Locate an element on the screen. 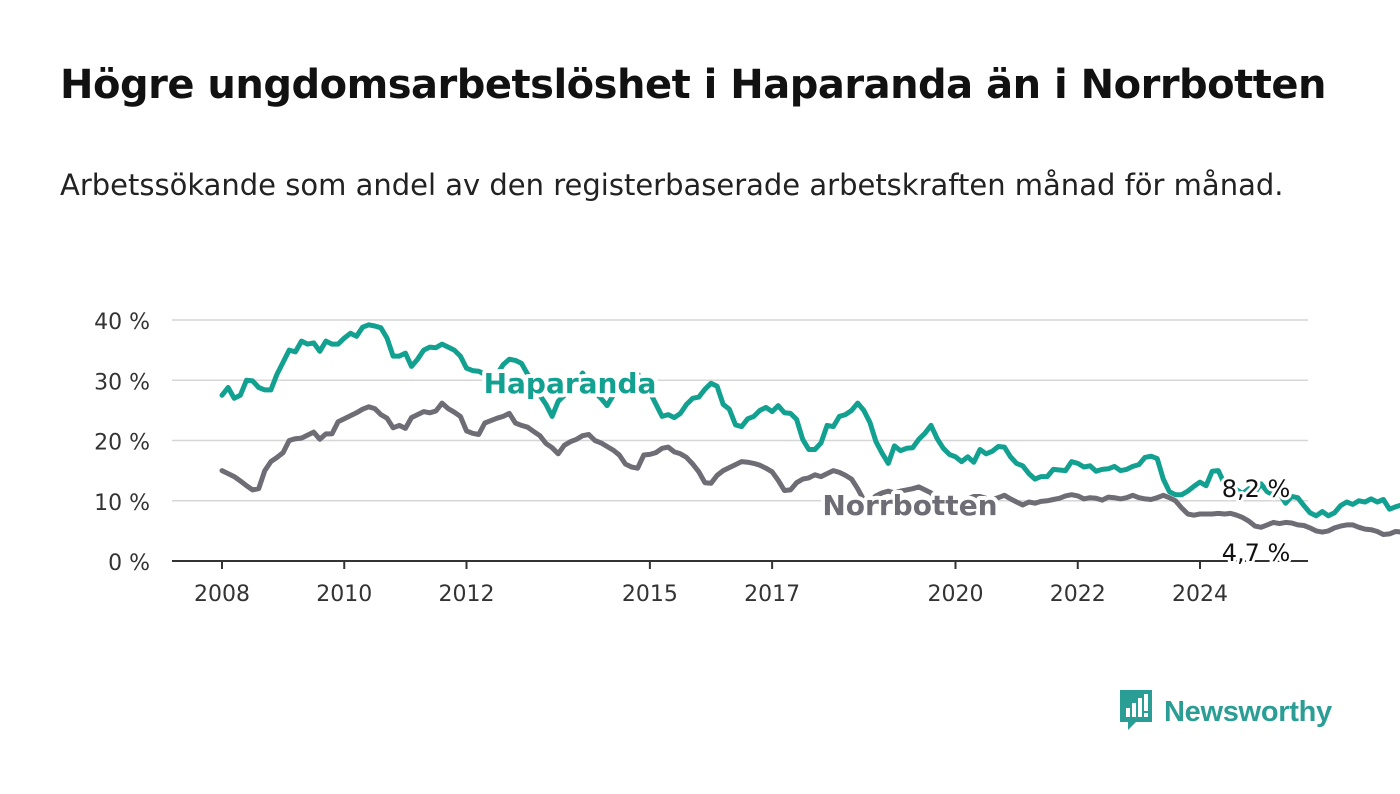 This screenshot has width=1400, height=794. y-tick-label: 40 % is located at coordinates (122, 322).